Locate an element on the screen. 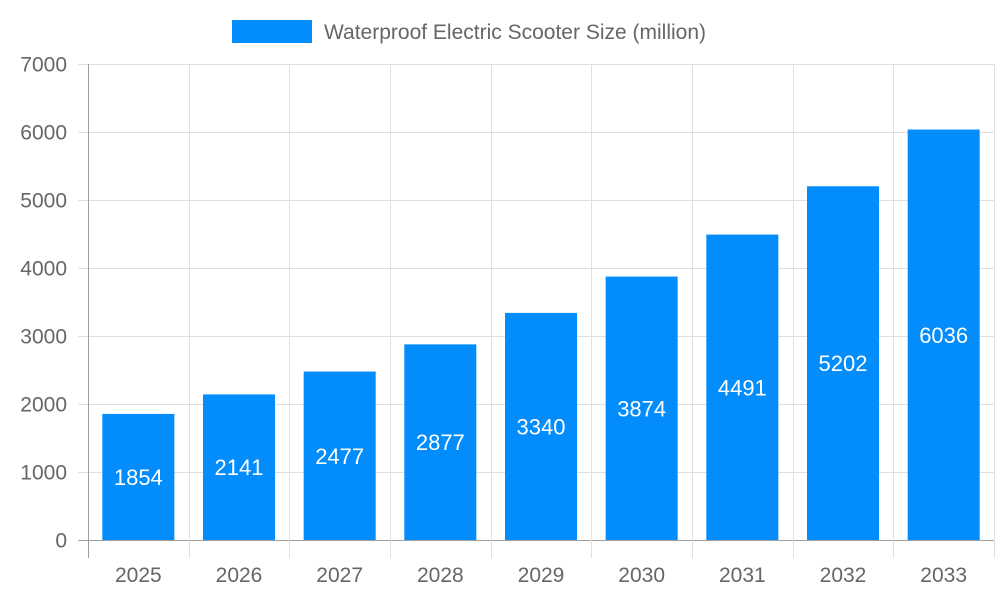  data-label-2028: 2877 is located at coordinates (440, 442).